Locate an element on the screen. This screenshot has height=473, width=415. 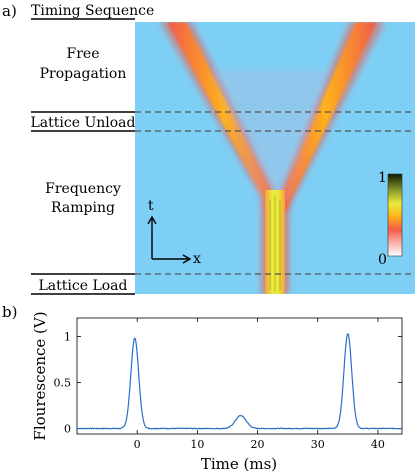
timing-lines is located at coordinates (83, 156).